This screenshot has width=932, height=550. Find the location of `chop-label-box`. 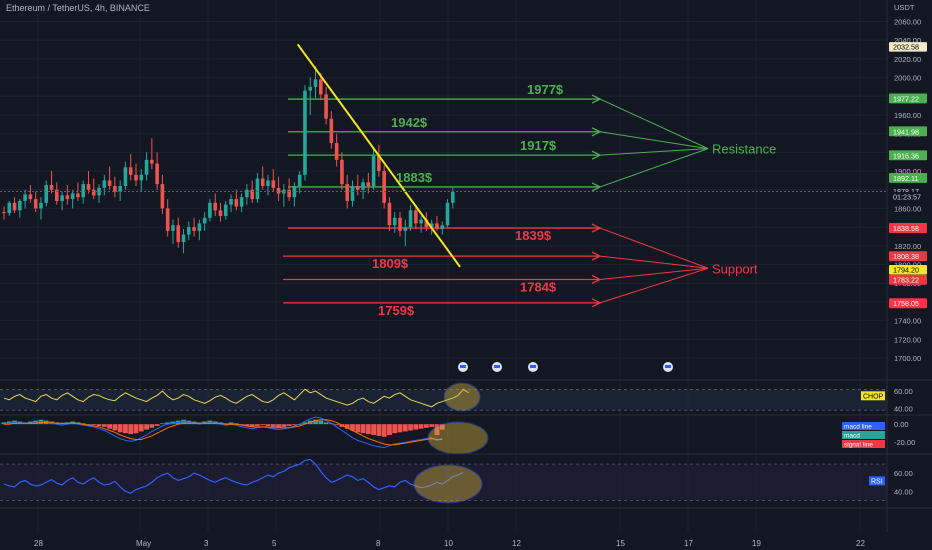

chop-label-box is located at coordinates (873, 396).